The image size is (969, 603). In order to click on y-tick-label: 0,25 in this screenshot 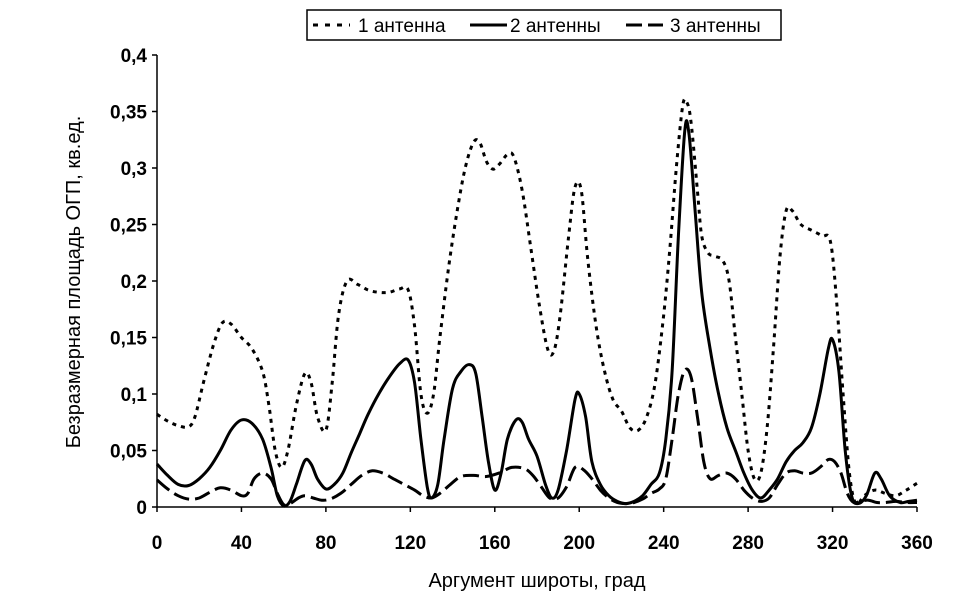, I will do `click(128, 226)`.